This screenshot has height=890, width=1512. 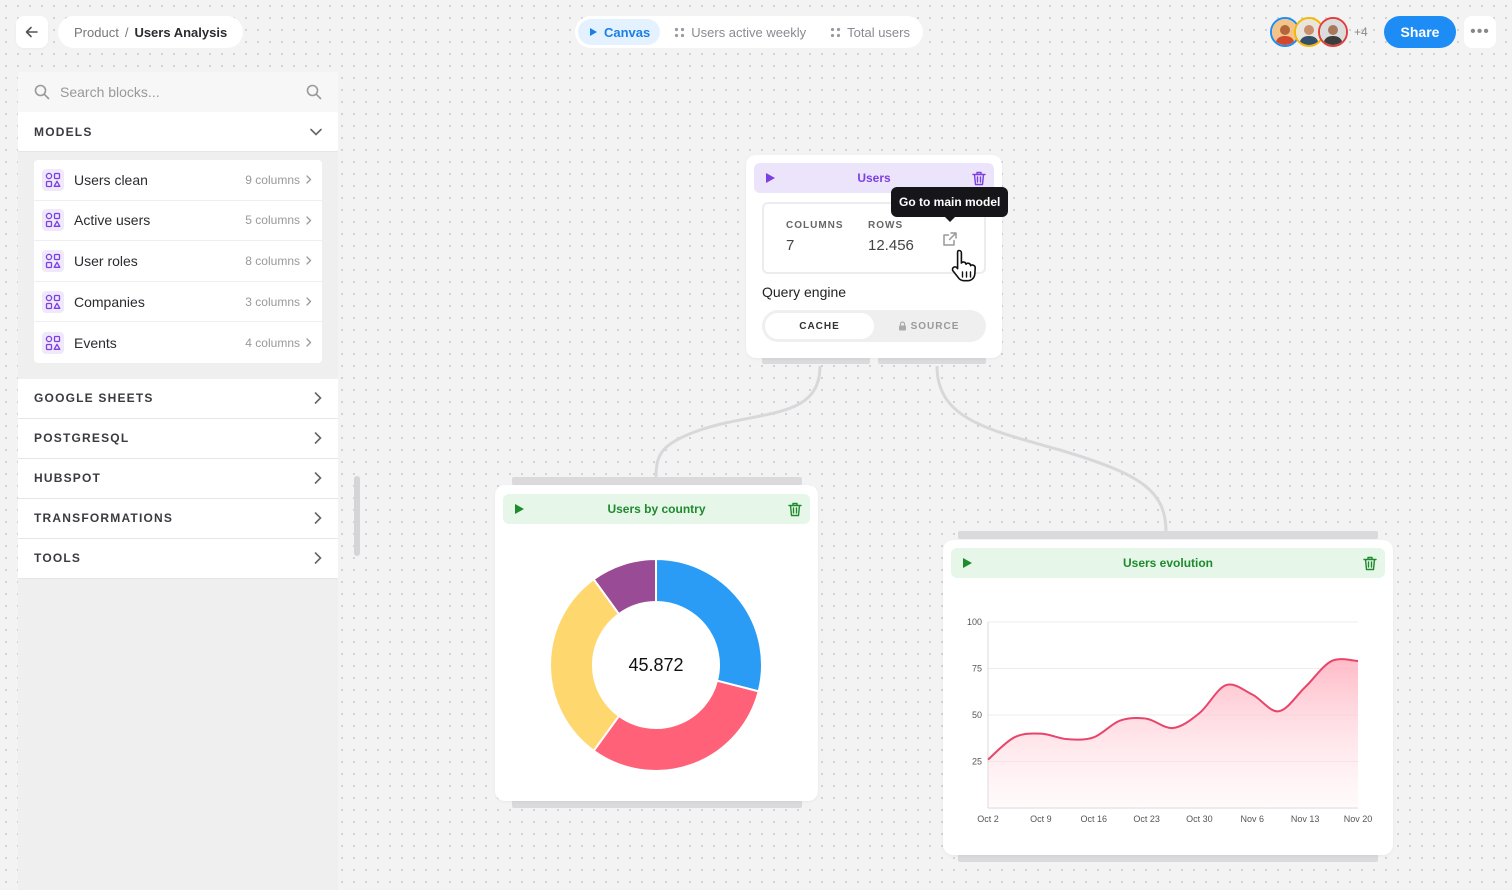 What do you see at coordinates (178, 518) in the screenshot?
I see `sidebar-section: TRANSFORMATIONS` at bounding box center [178, 518].